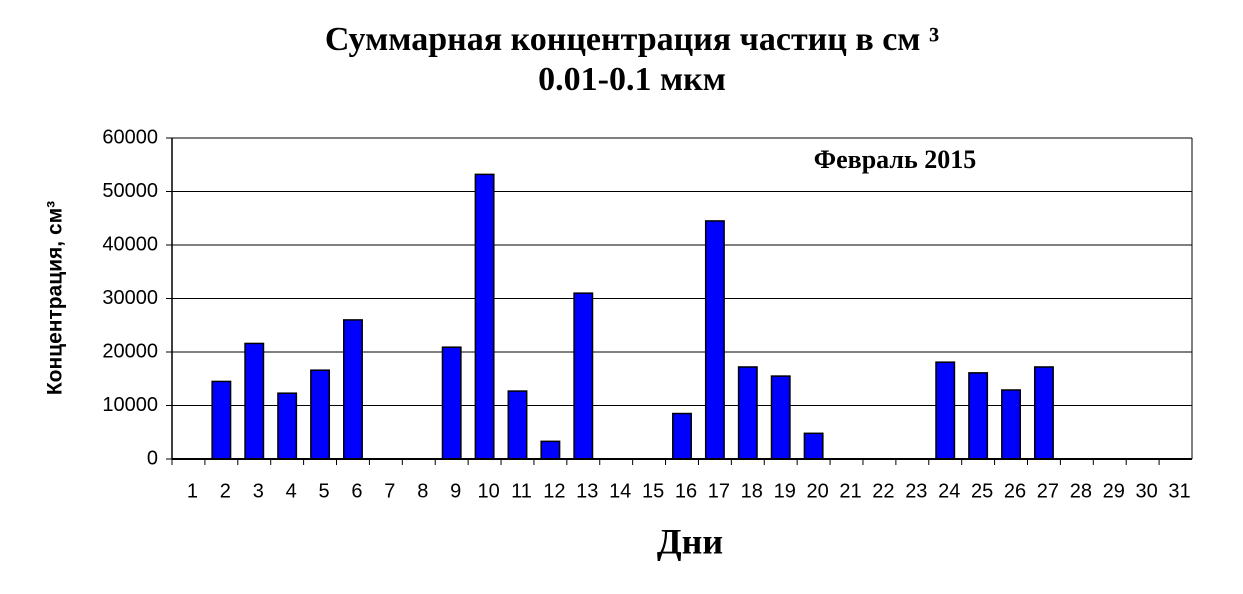 The image size is (1243, 594). Describe the element at coordinates (785, 491) in the screenshot. I see `x-tick-label: 19` at that location.